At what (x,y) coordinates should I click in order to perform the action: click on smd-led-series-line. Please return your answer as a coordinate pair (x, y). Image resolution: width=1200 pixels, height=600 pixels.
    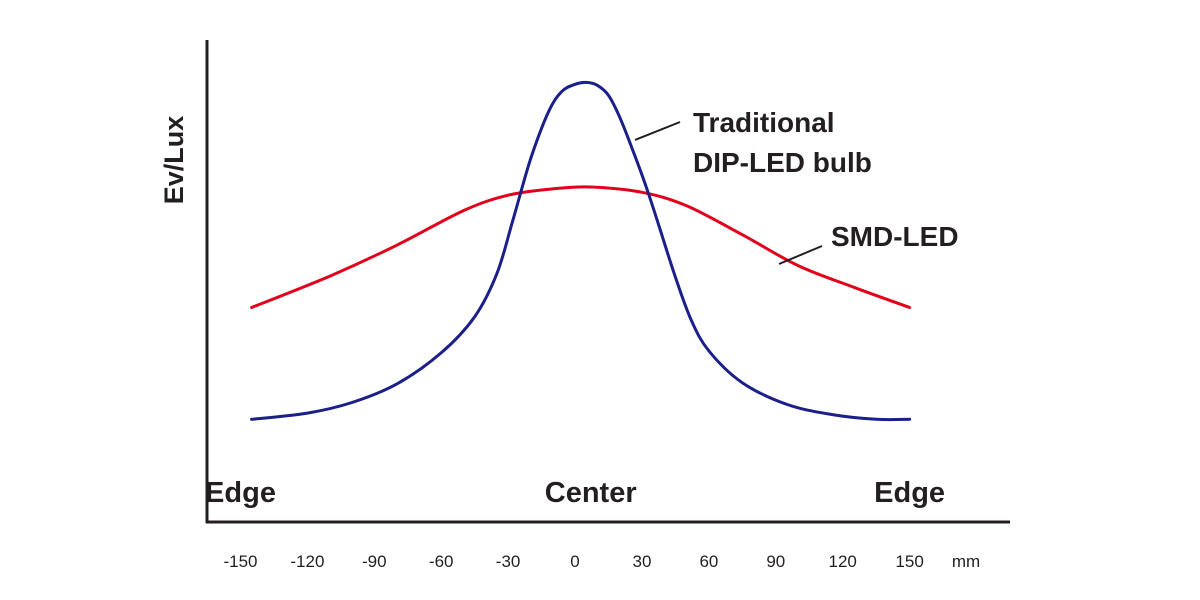
    Looking at the image, I should click on (581, 247).